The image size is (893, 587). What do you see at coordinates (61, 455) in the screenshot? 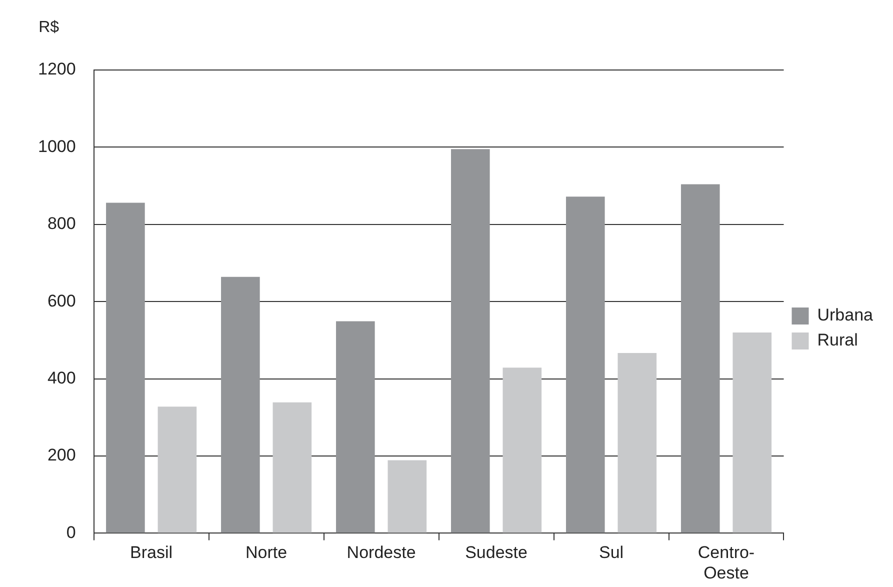
I see `y-tick-label: 200` at bounding box center [61, 455].